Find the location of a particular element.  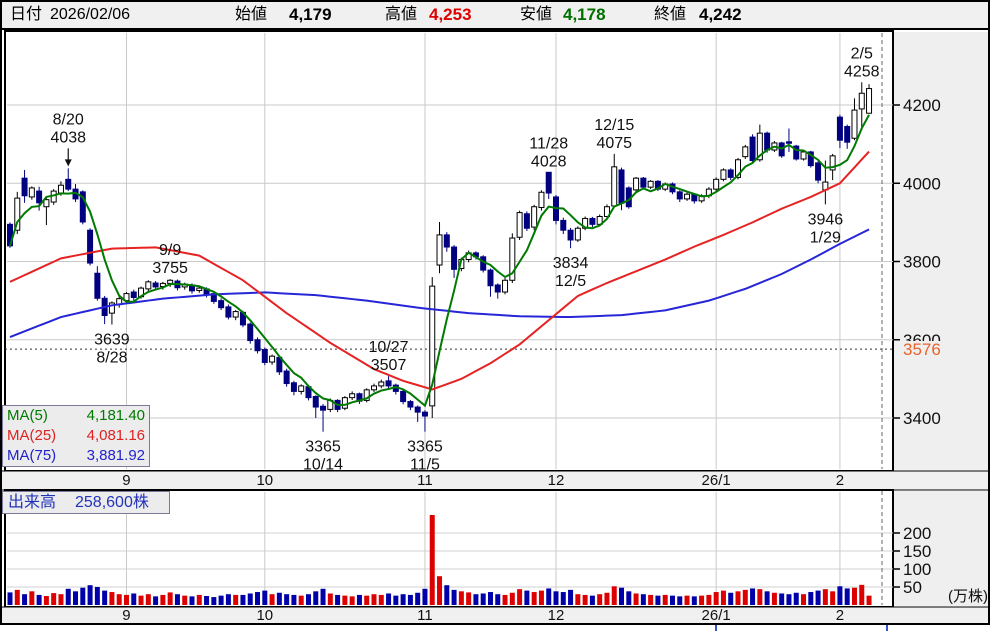

price-tick-label: 4200 is located at coordinates (922, 105).